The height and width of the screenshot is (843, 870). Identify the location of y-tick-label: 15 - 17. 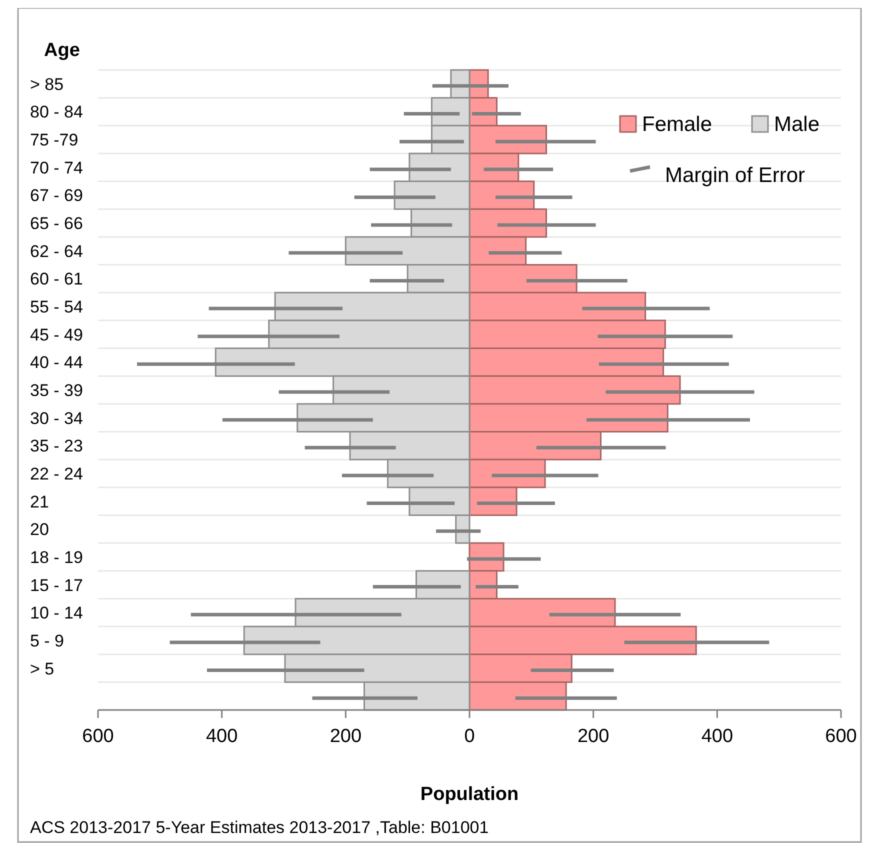
(56, 585).